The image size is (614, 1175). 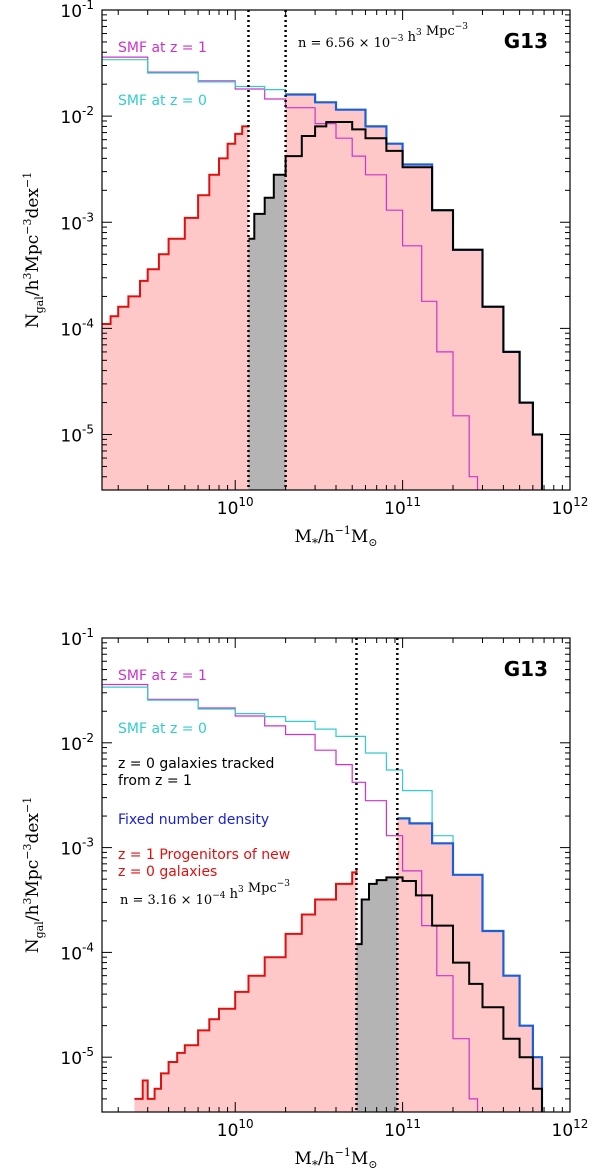 What do you see at coordinates (204, 863) in the screenshot?
I see `legend-progenitors: z = 1 Progenitors of new z = 0 galaxies` at bounding box center [204, 863].